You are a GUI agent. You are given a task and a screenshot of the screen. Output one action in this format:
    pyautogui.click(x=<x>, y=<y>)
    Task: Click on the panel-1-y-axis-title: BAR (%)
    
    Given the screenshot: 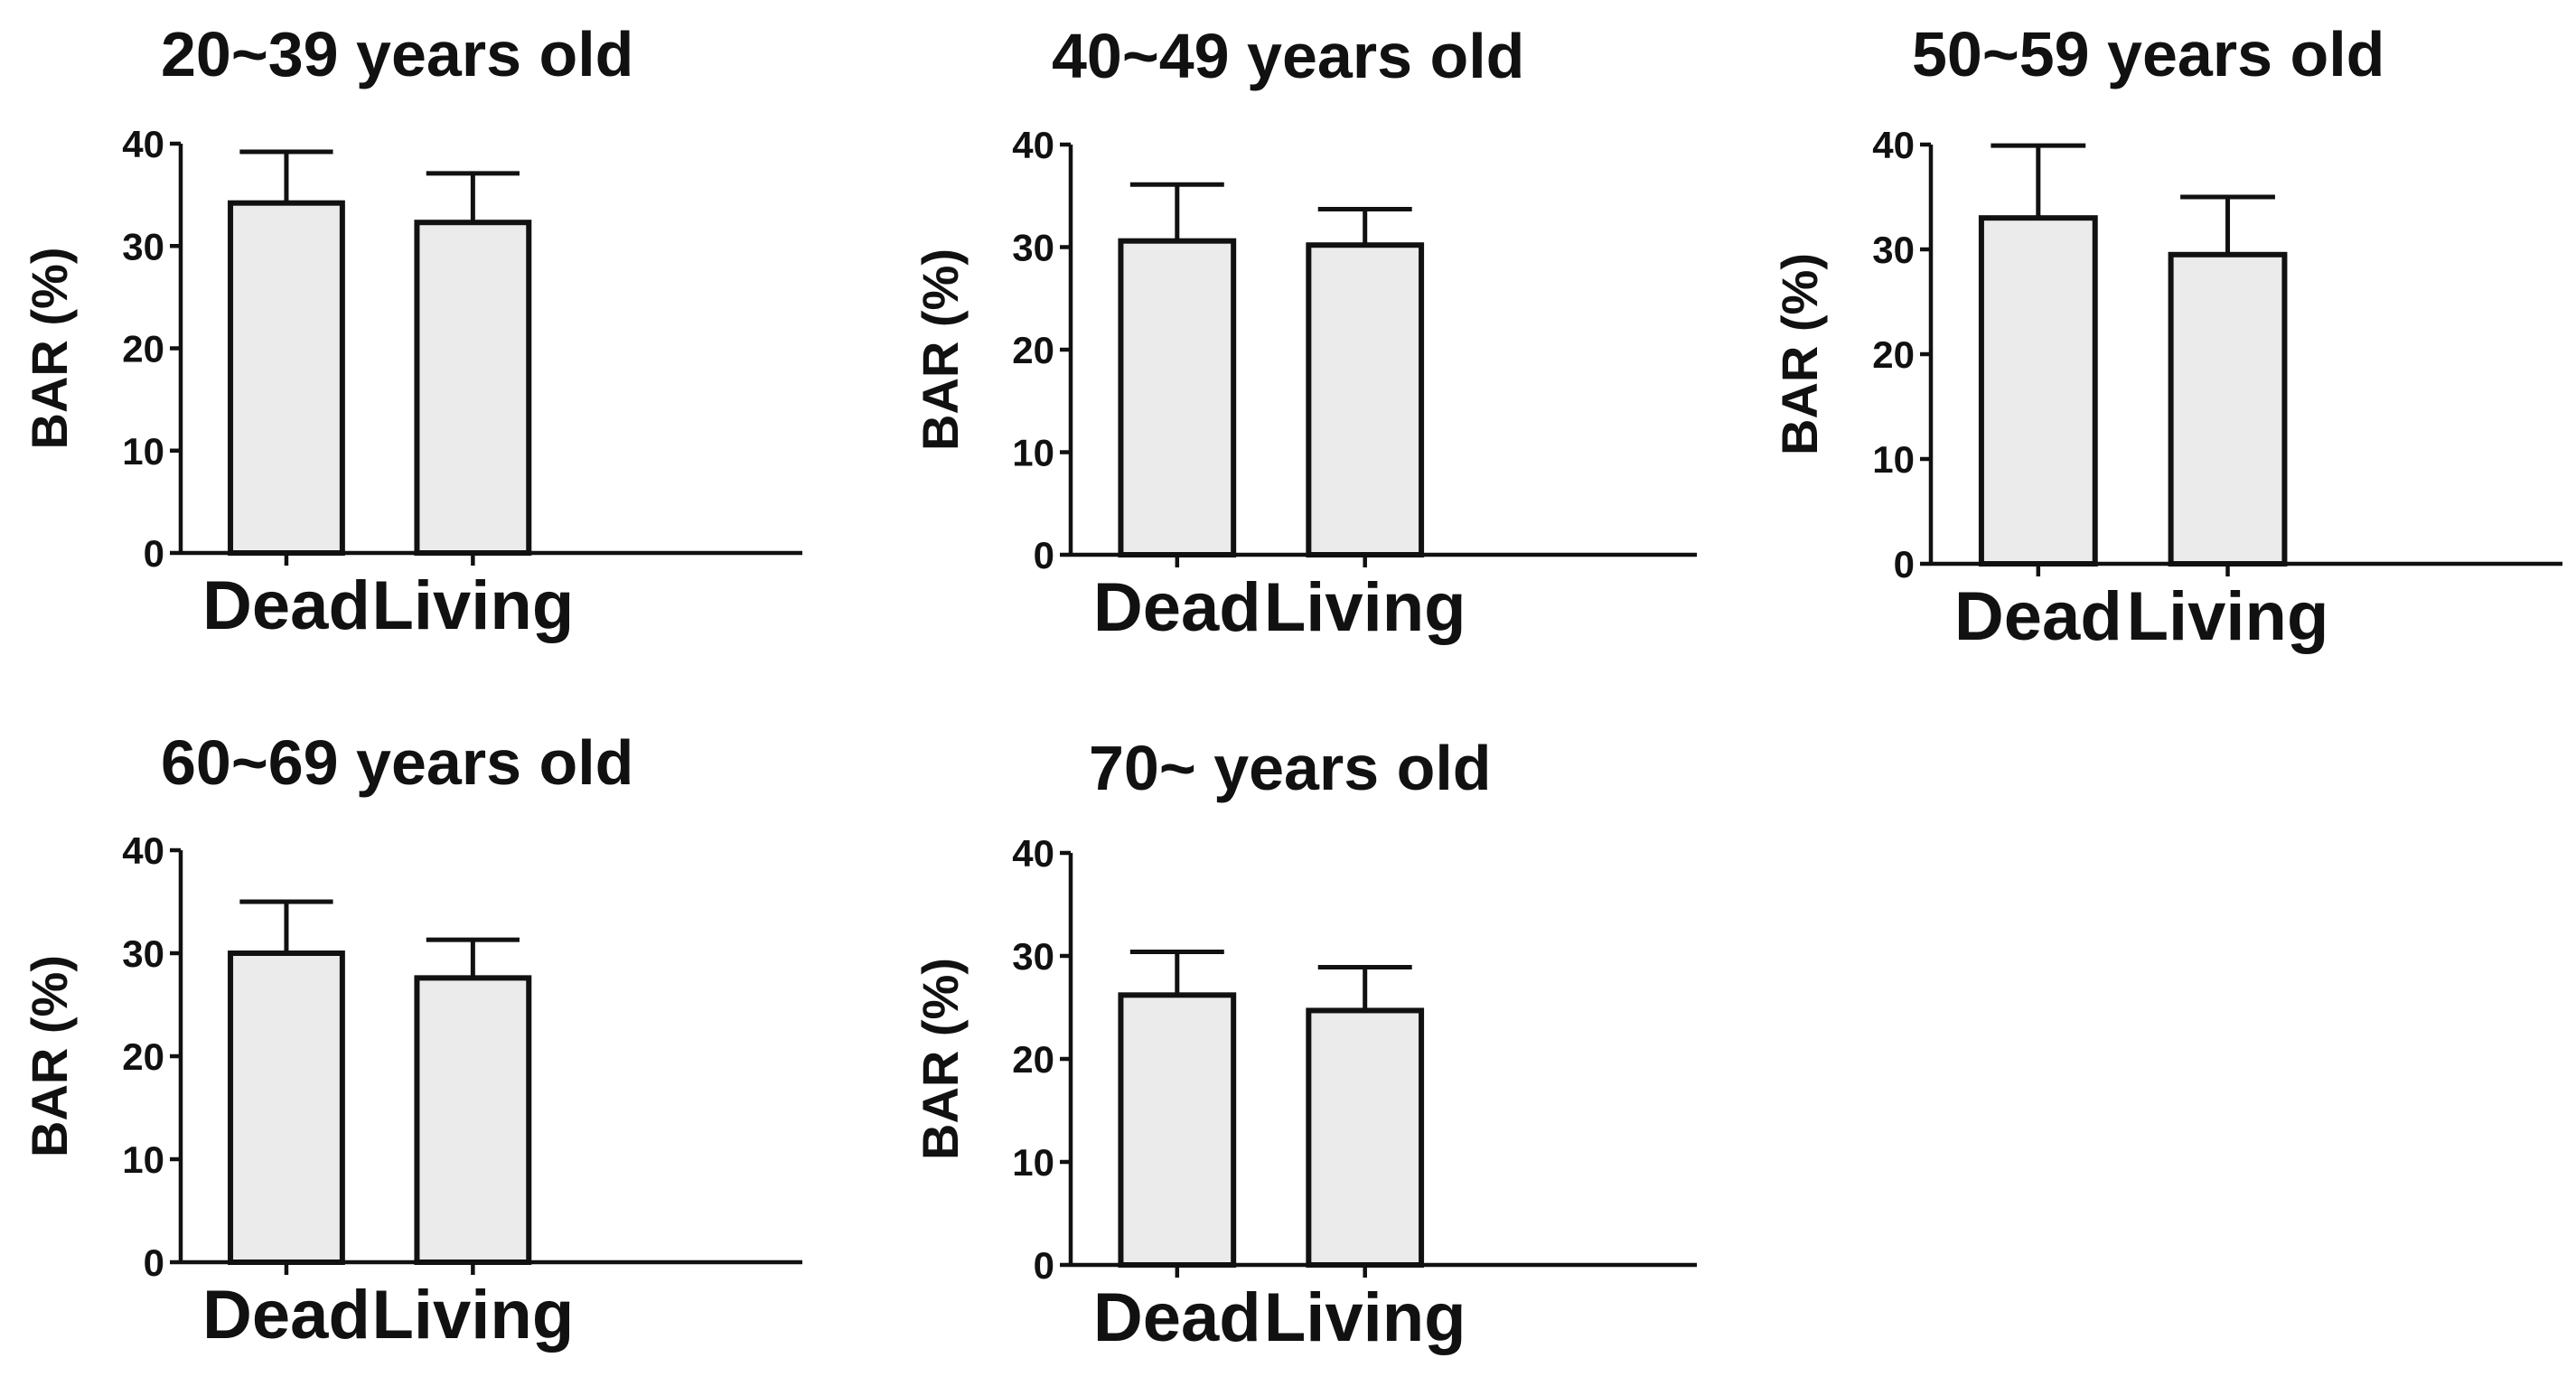 What is the action you would take?
    pyautogui.click(x=49, y=349)
    